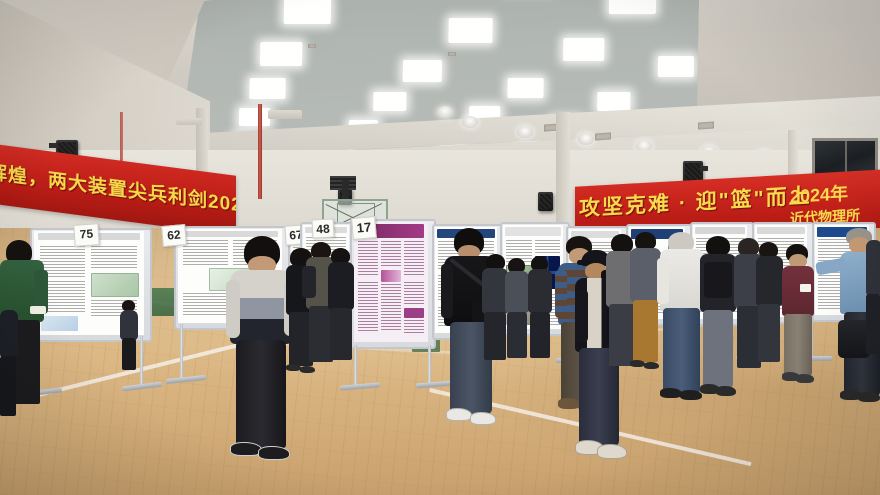  I want to click on poster-number-badge: 48, so click(323, 228).